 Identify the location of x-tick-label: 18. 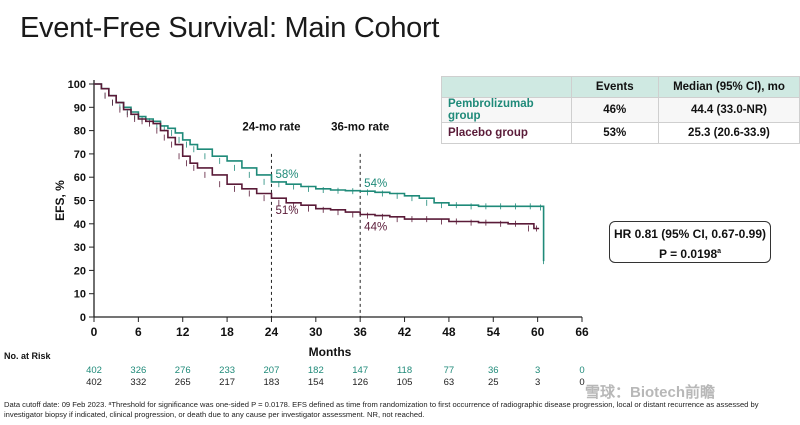
(227, 332).